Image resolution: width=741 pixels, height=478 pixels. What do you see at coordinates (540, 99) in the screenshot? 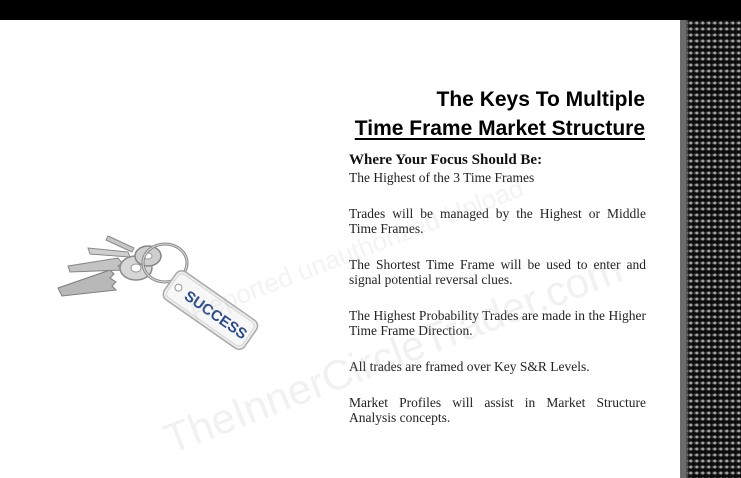
I see `title-line-1: The Keys To Multiple` at bounding box center [540, 99].